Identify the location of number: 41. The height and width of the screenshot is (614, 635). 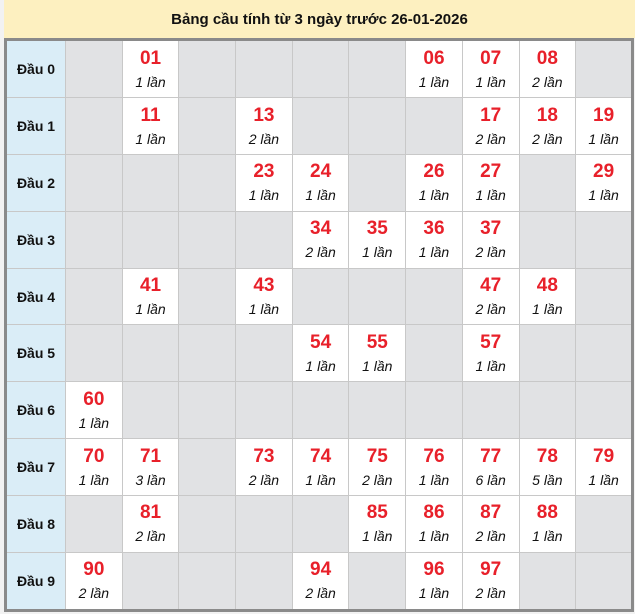
(150, 286).